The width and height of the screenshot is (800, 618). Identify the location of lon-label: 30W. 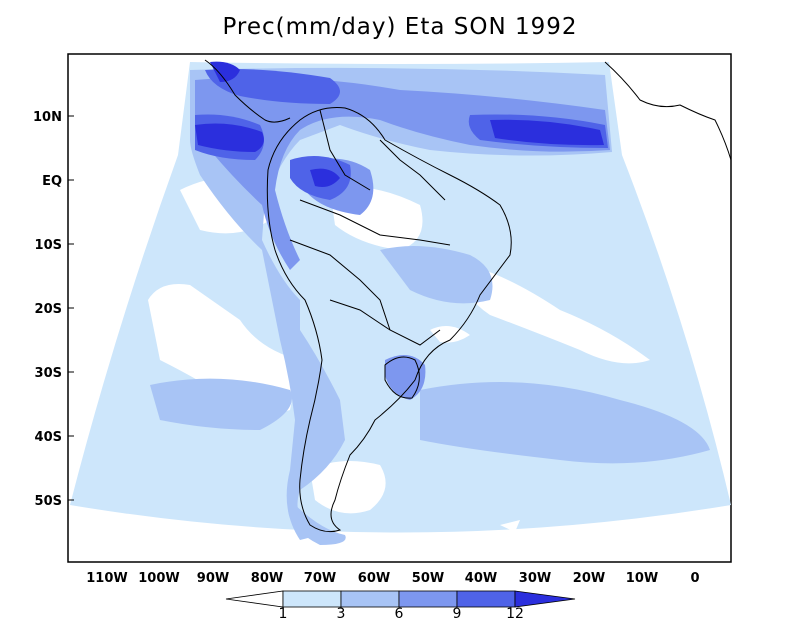
(535, 578).